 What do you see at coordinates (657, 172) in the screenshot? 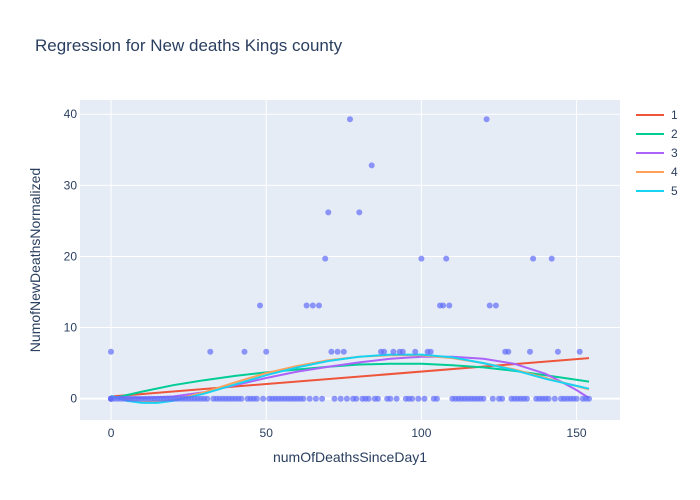
I see `legend-item-4: 4` at bounding box center [657, 172].